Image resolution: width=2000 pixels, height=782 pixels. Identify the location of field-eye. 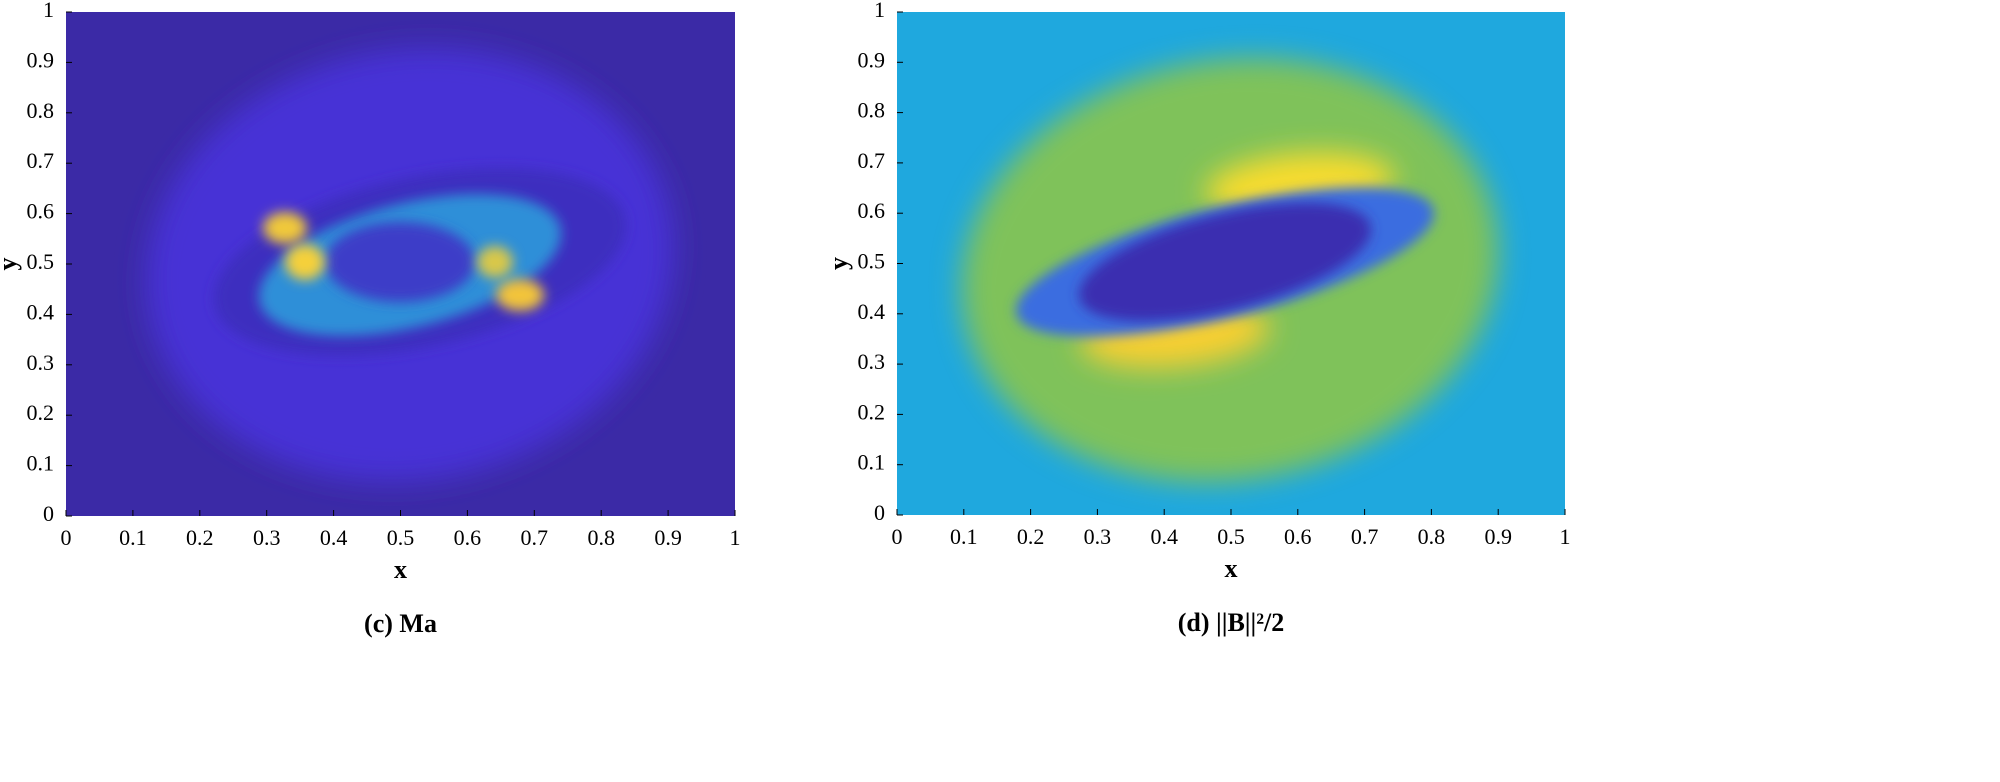
(1225, 262).